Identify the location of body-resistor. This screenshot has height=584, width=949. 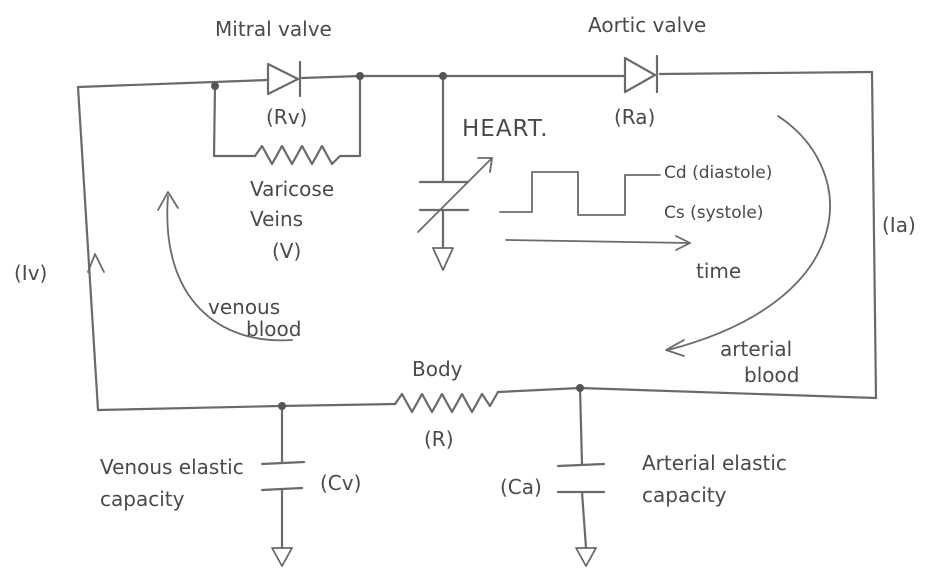
(446, 402).